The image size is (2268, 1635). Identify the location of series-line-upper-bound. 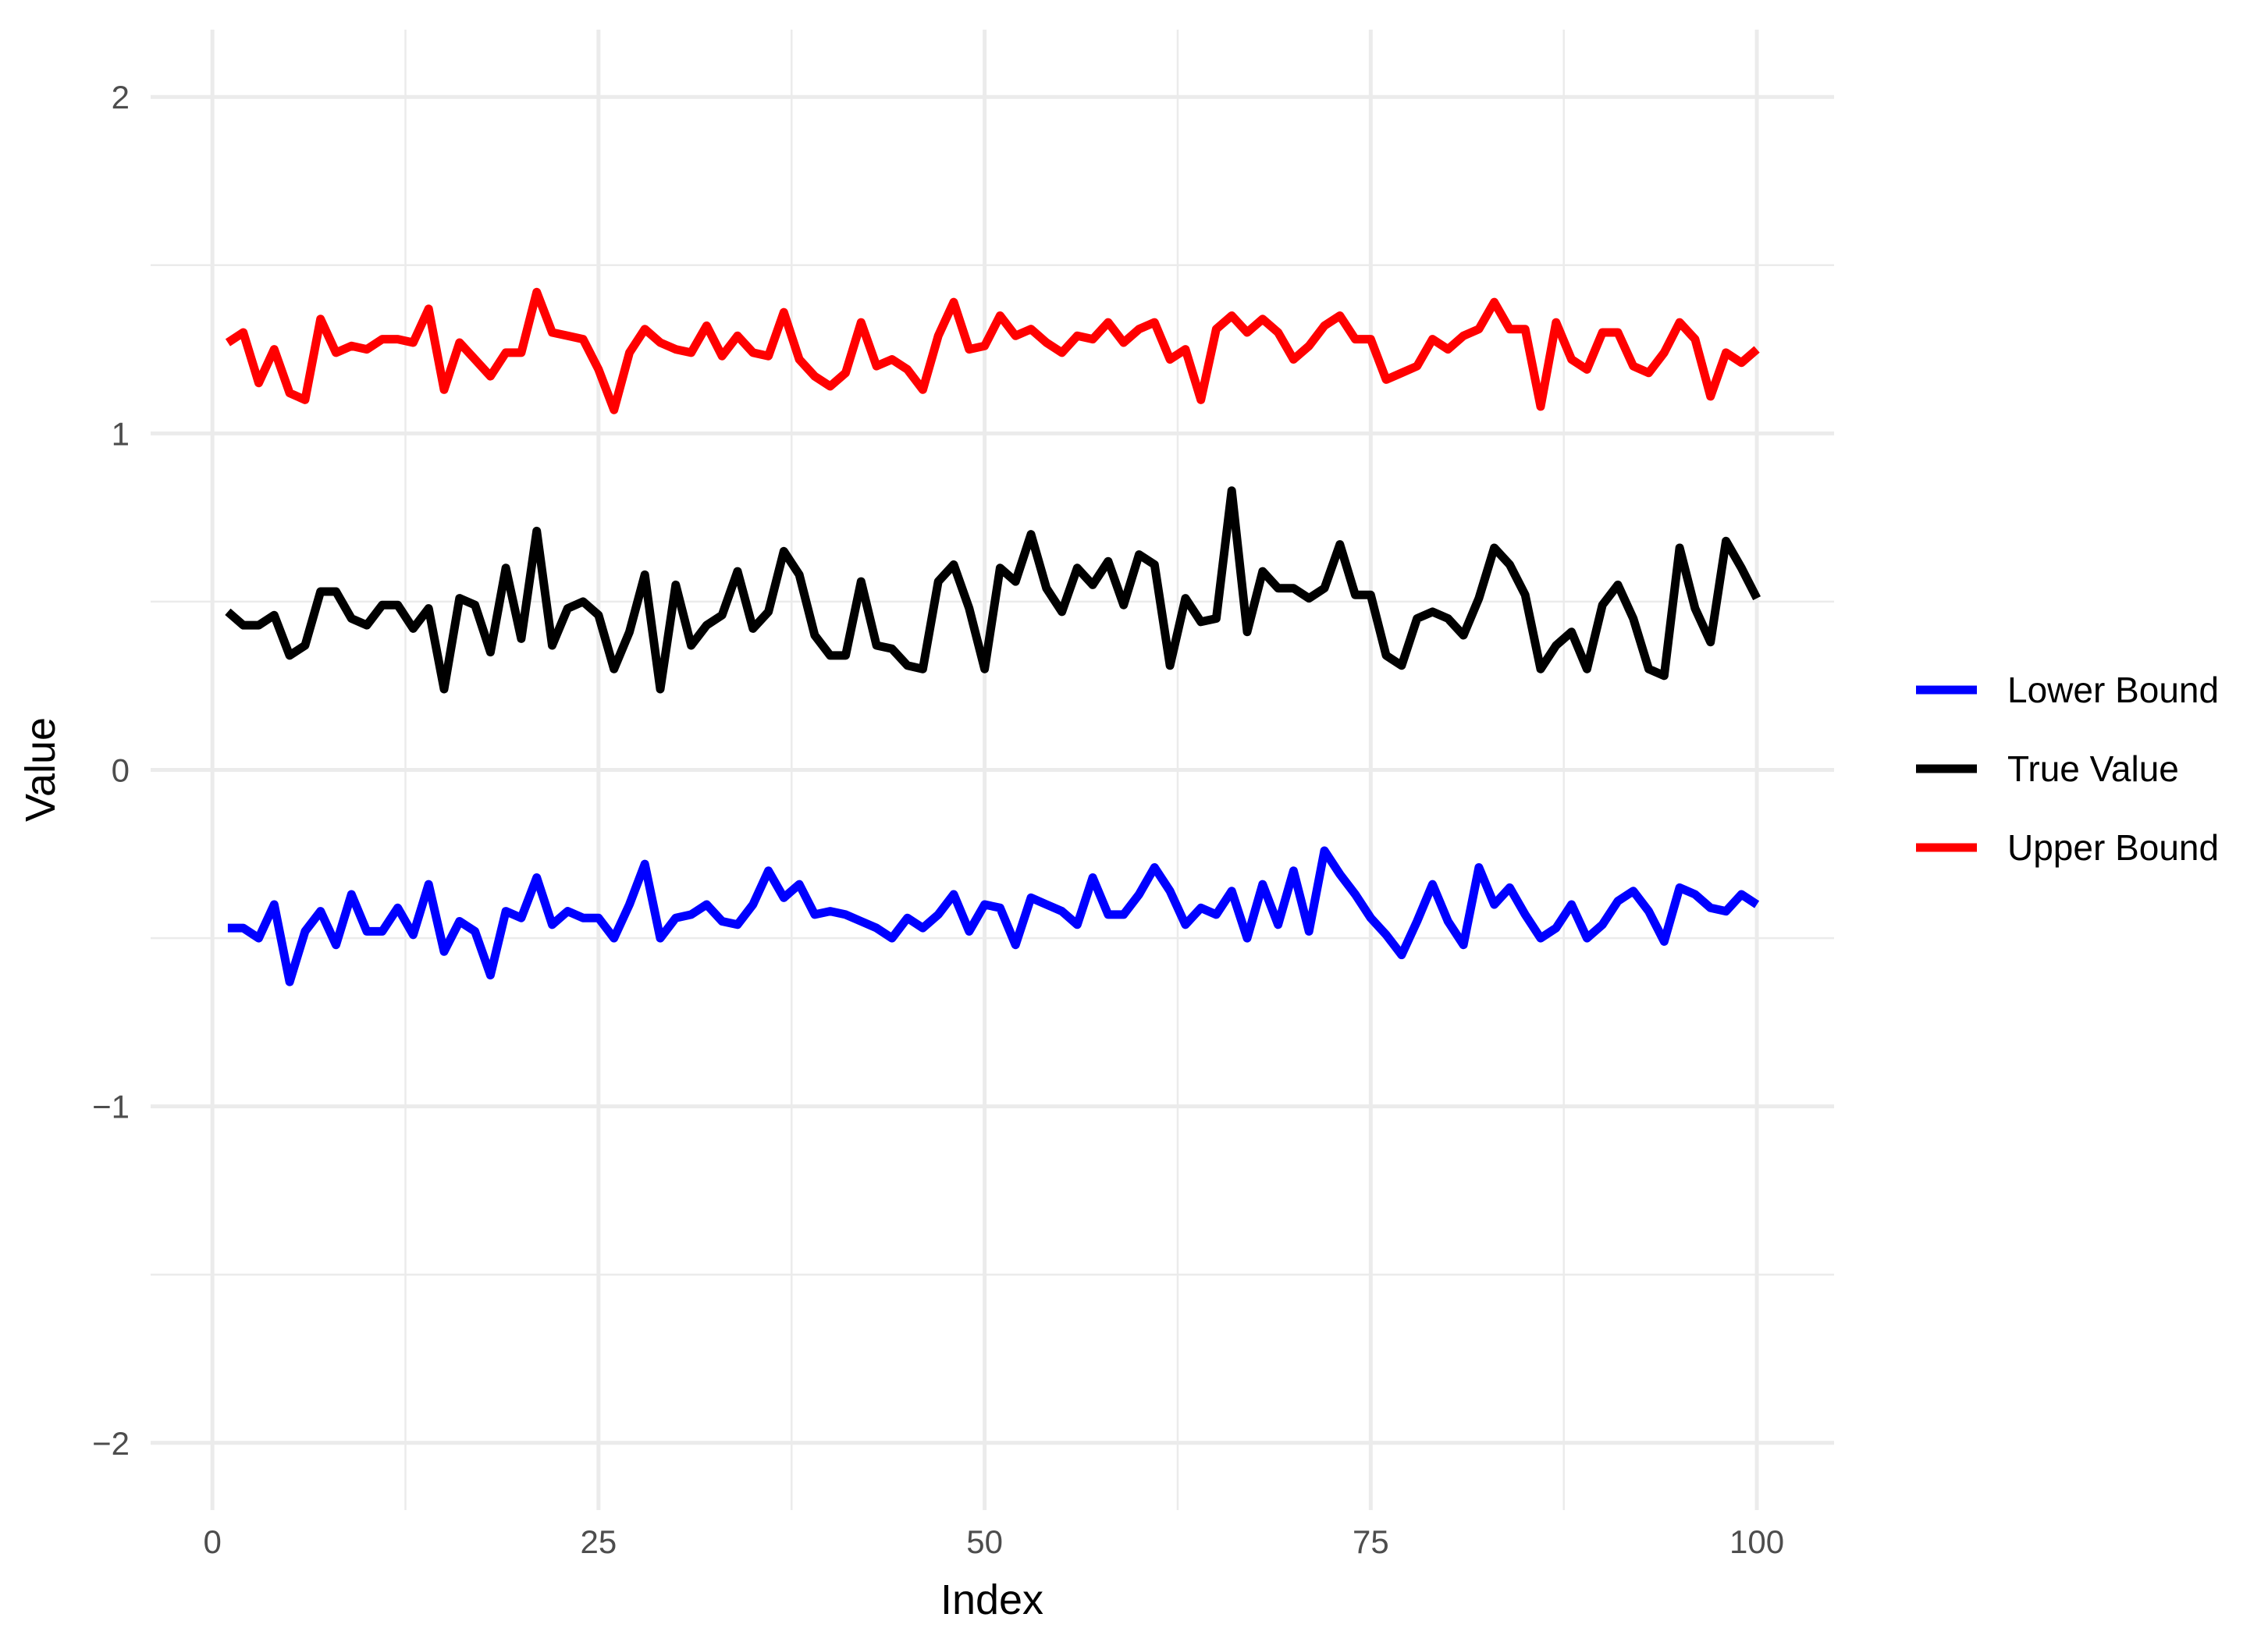
(993, 350).